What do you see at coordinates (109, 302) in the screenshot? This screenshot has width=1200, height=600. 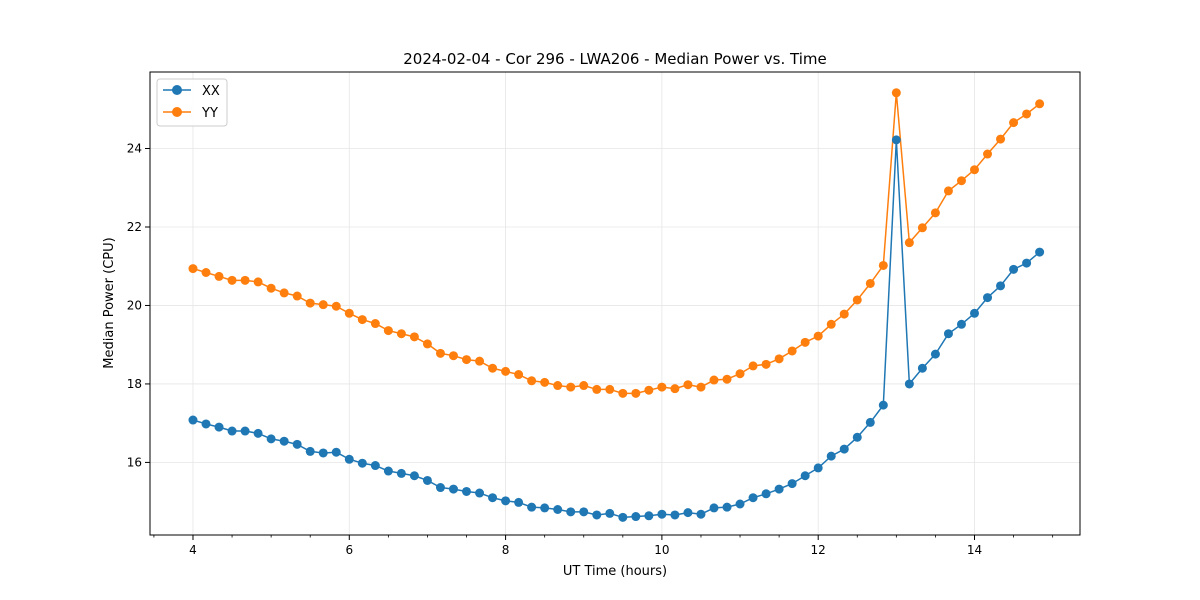 I see `y-axis-label: Median Power (CPU)` at bounding box center [109, 302].